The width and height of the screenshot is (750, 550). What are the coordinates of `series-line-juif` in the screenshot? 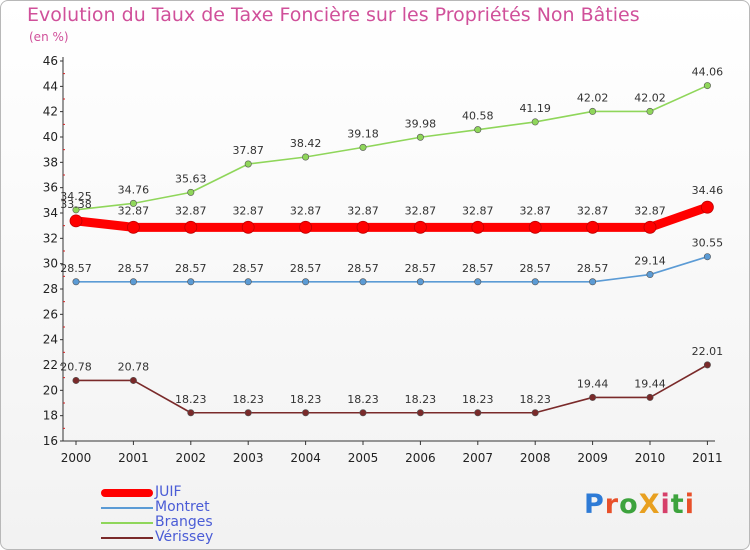 It's located at (391, 217).